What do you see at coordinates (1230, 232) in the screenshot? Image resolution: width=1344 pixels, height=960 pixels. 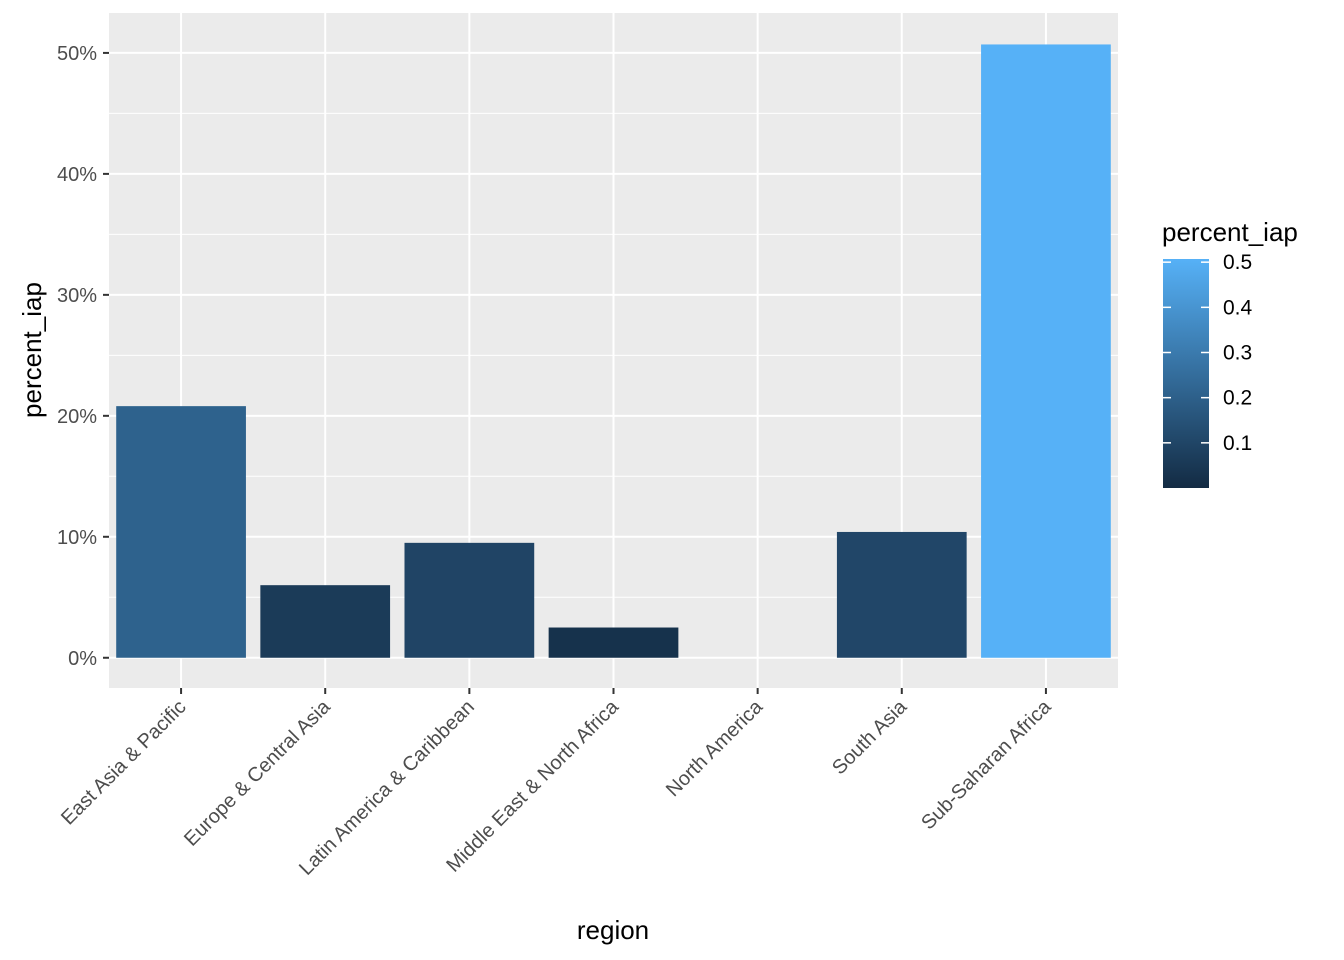 I see `legend-title: percent_iap` at bounding box center [1230, 232].